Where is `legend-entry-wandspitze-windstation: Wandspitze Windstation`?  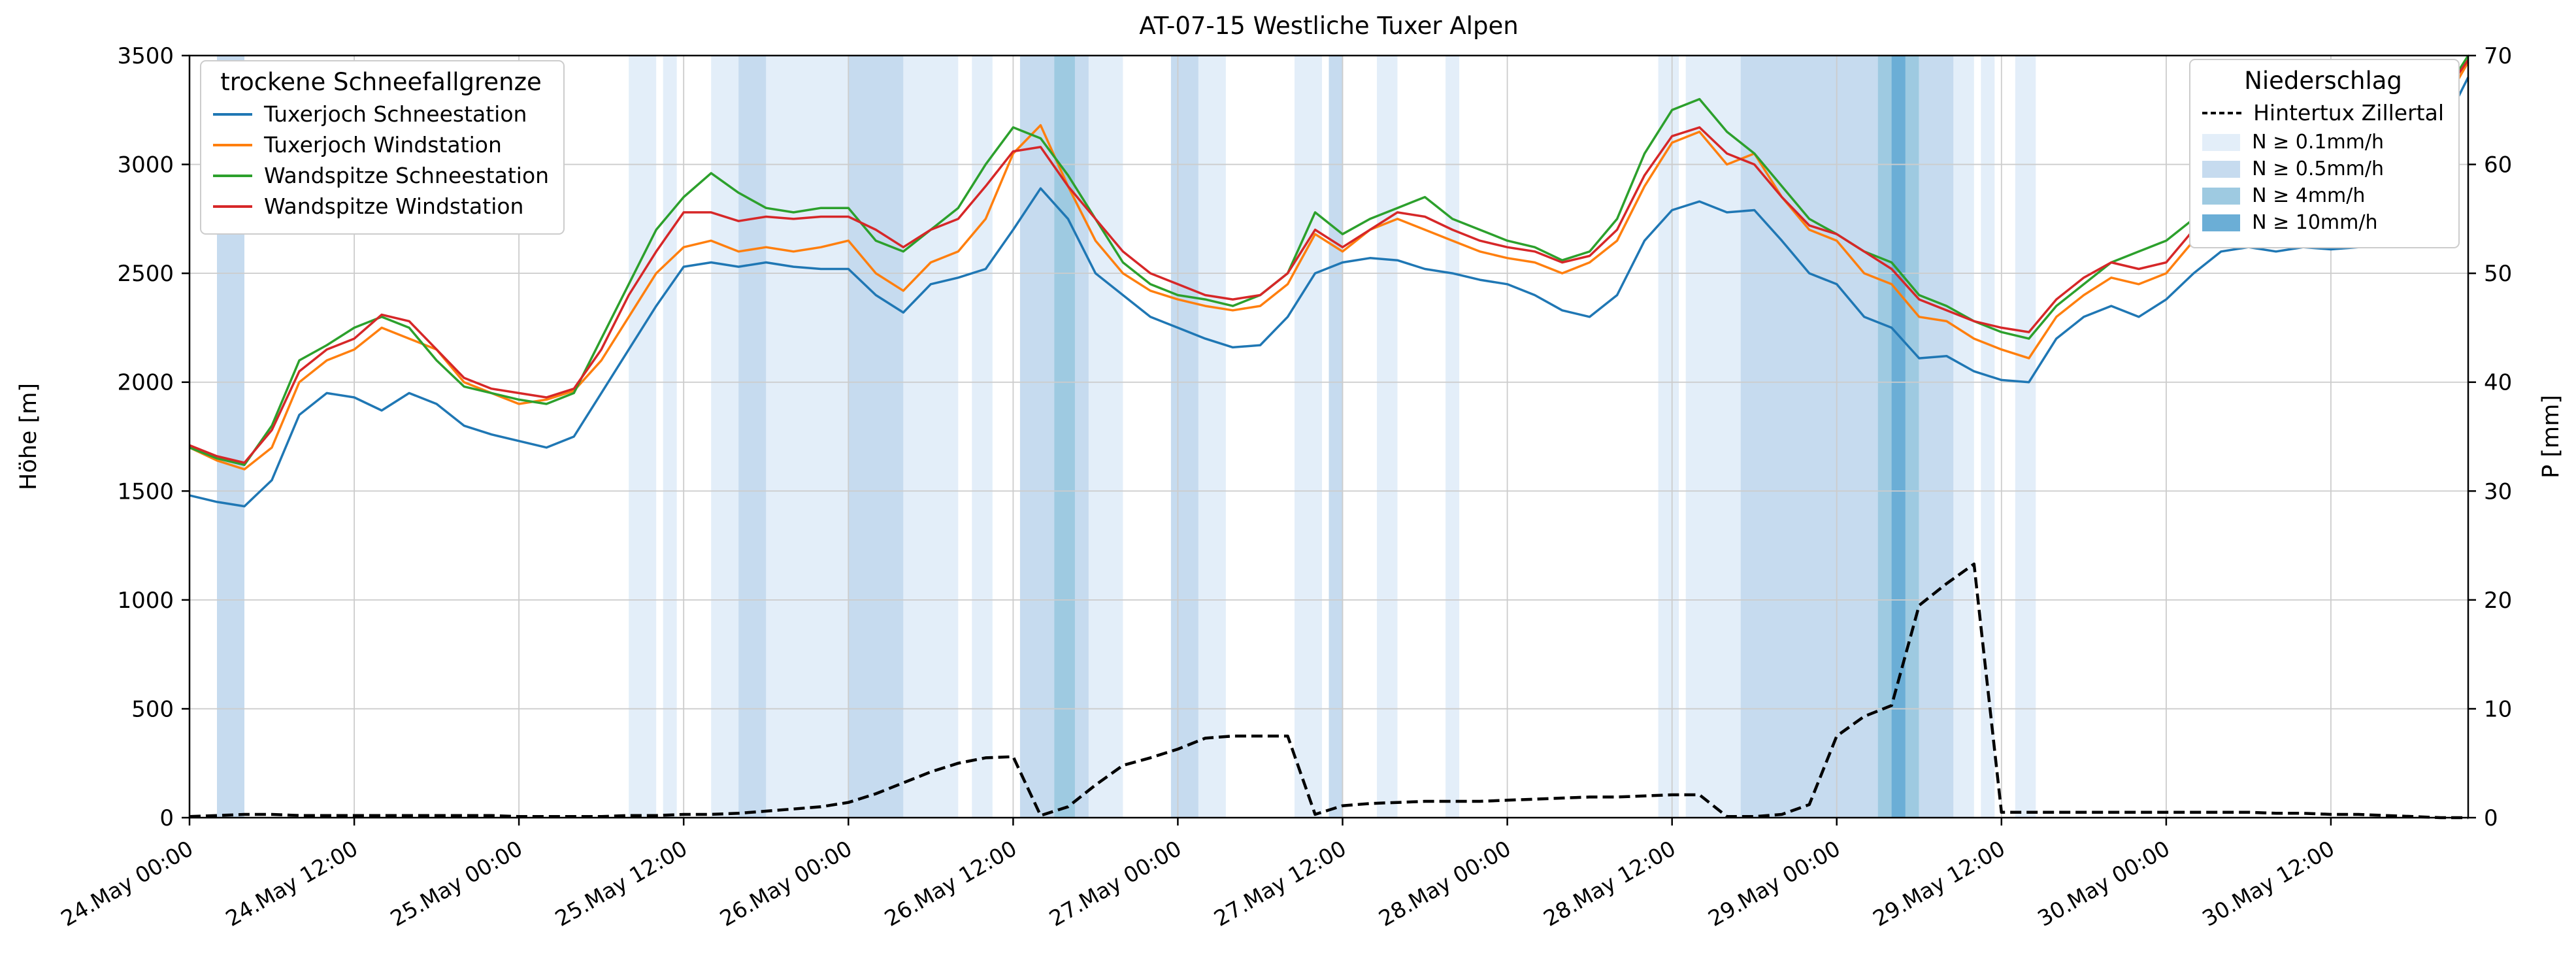
legend-entry-wandspitze-windstation: Wandspitze Windstation is located at coordinates (381, 206).